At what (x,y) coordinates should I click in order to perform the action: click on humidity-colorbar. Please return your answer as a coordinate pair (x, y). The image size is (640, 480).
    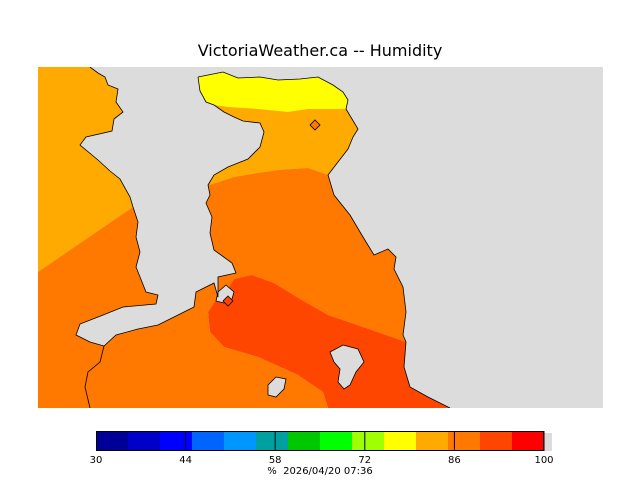
    Looking at the image, I should click on (324, 441).